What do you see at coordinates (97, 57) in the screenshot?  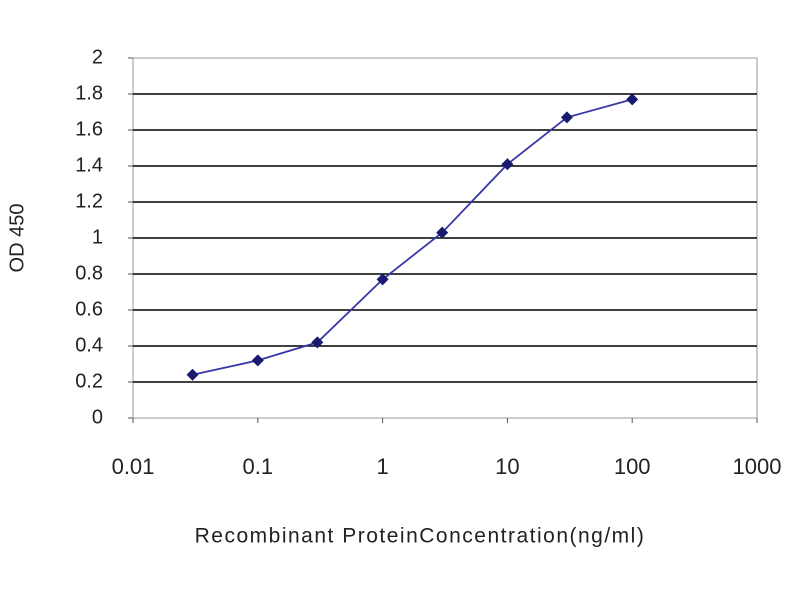 I see `y-tick-label: 2` at bounding box center [97, 57].